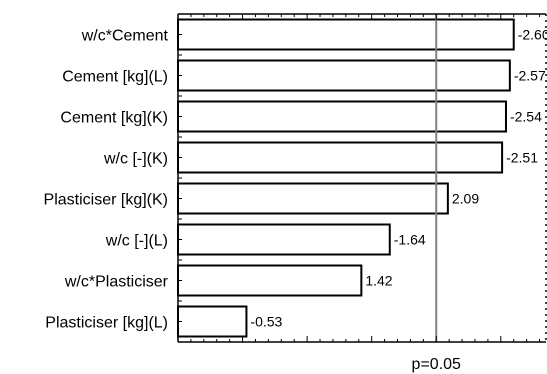 This screenshot has height=374, width=547. What do you see at coordinates (125, 36) in the screenshot?
I see `category-label: w/c*Cement` at bounding box center [125, 36].